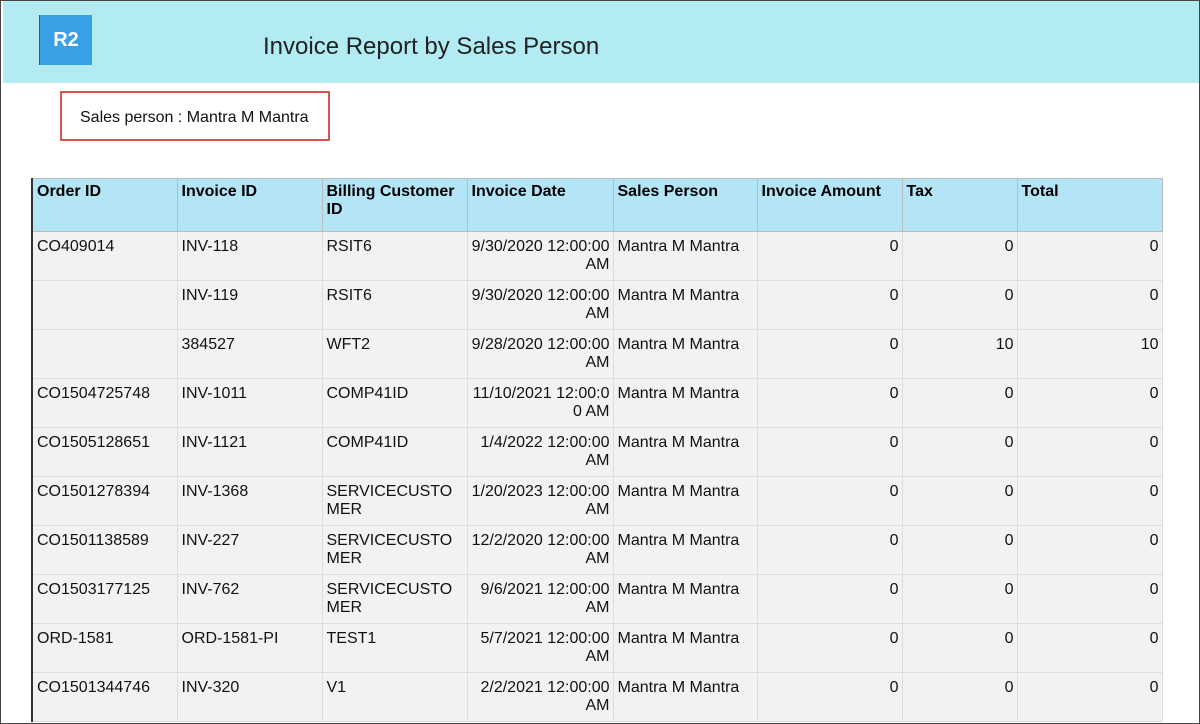 Image resolution: width=1200 pixels, height=724 pixels. What do you see at coordinates (540, 403) in the screenshot?
I see `table-cell: 11/10/2021 12:00:00 AM` at bounding box center [540, 403].